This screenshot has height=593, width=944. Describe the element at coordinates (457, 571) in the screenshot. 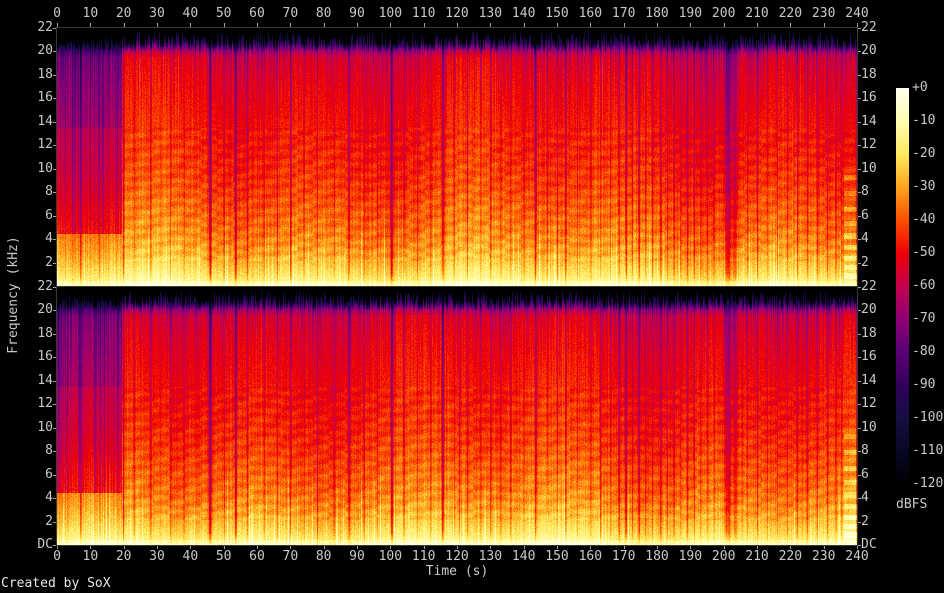

I see `time-axis-label: Time (s)` at that location.